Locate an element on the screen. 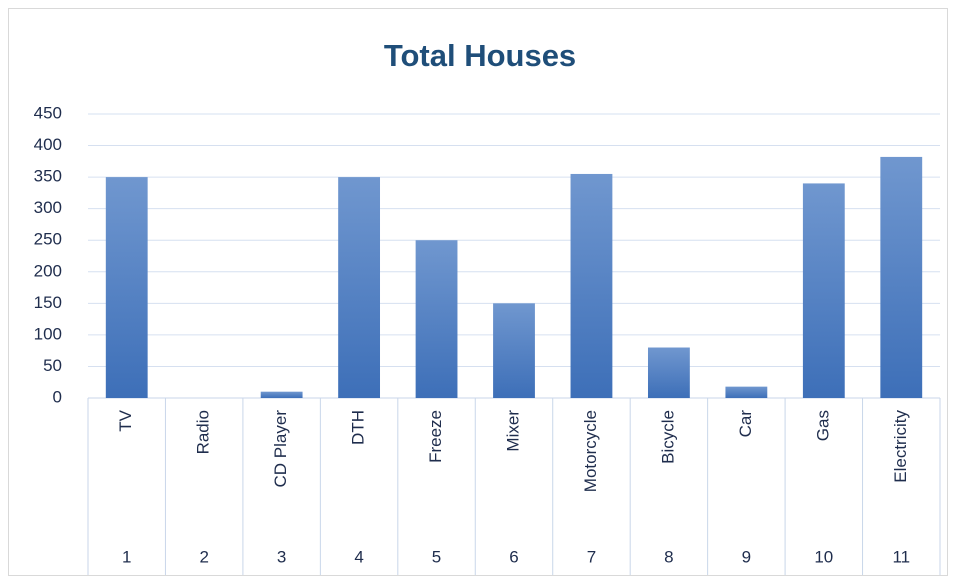  x-category-number: 10 is located at coordinates (823, 556).